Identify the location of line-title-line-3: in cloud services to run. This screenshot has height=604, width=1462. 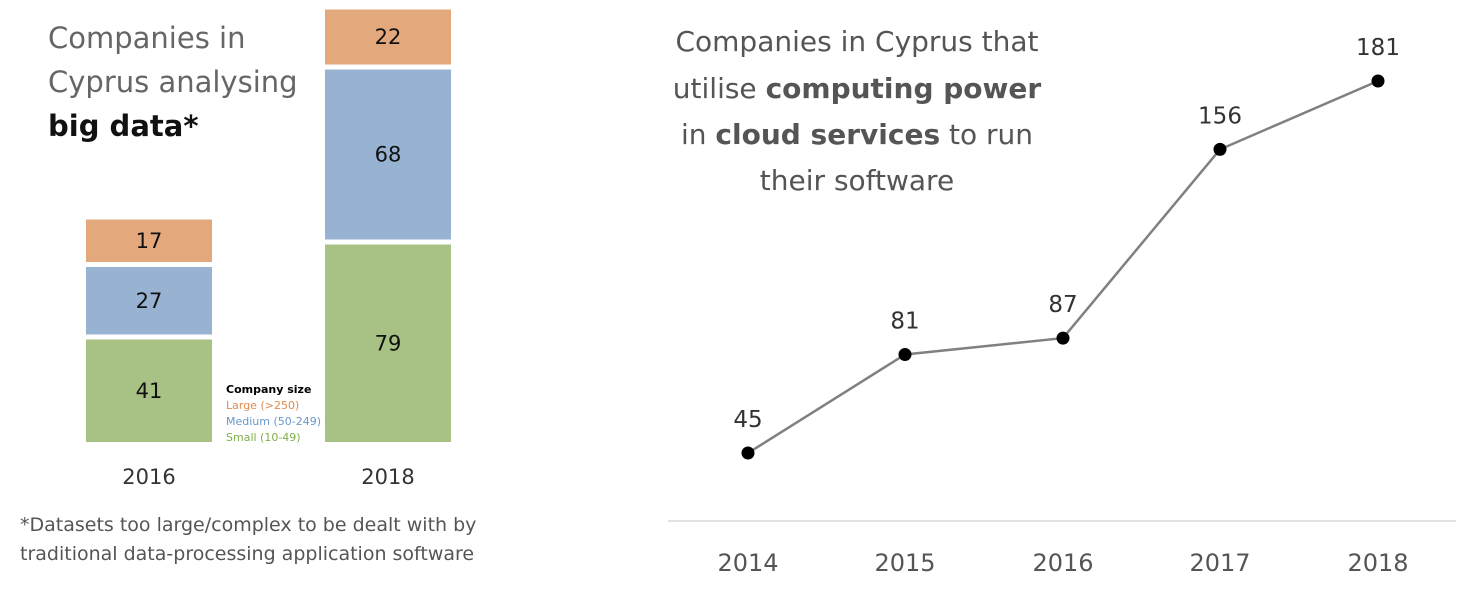
(857, 134).